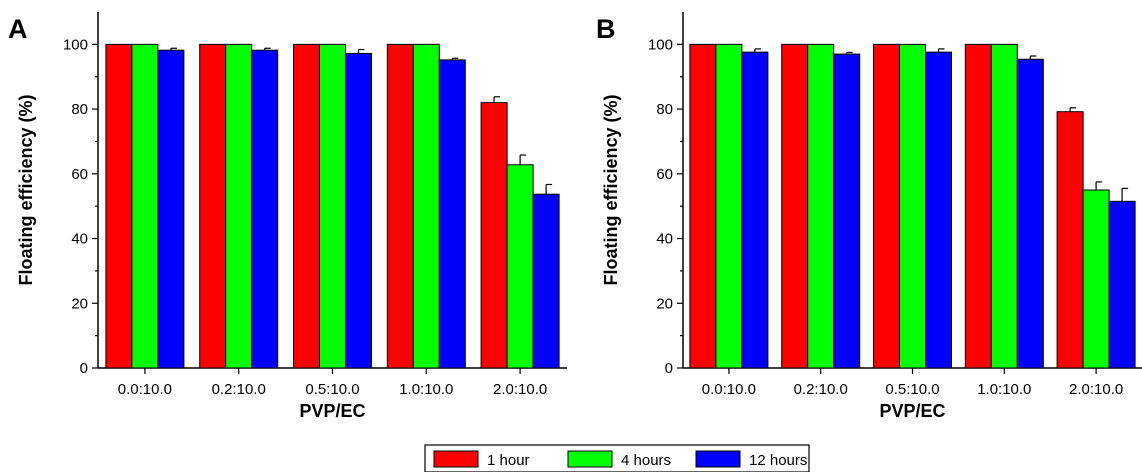  Describe the element at coordinates (18, 29) in the screenshot. I see `panel-letter: A` at that location.